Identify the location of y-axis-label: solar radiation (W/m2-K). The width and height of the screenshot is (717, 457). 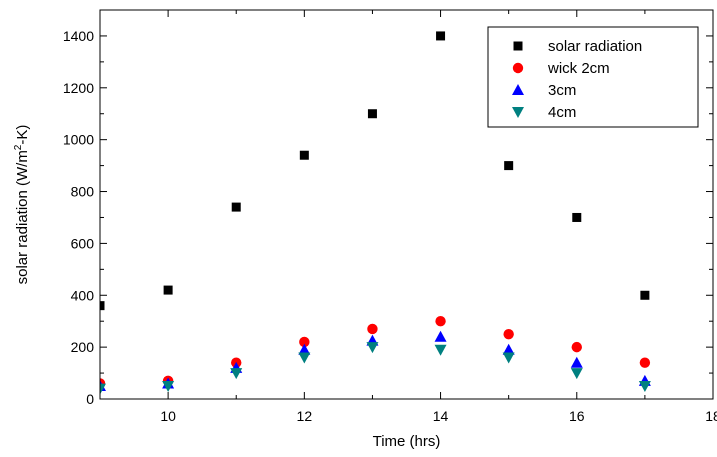
(22, 205).